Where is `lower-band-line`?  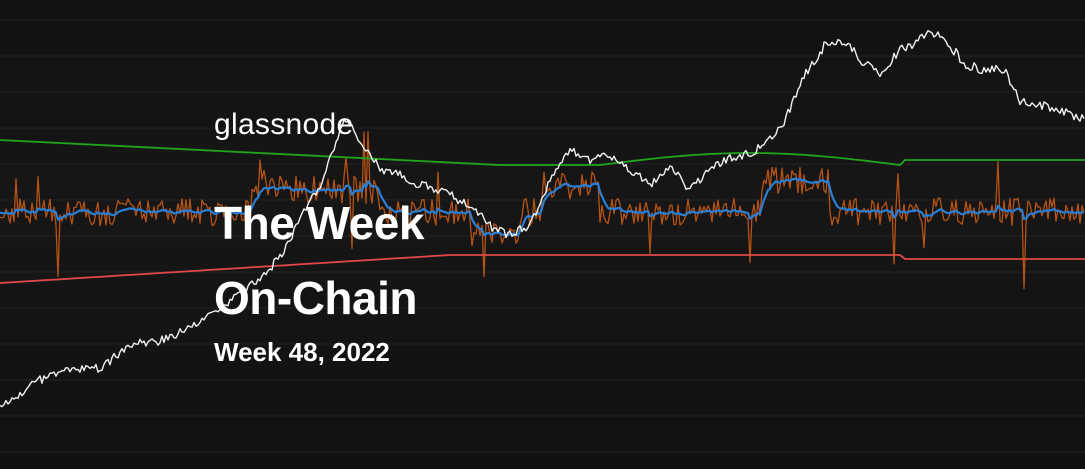 lower-band-line is located at coordinates (542, 269).